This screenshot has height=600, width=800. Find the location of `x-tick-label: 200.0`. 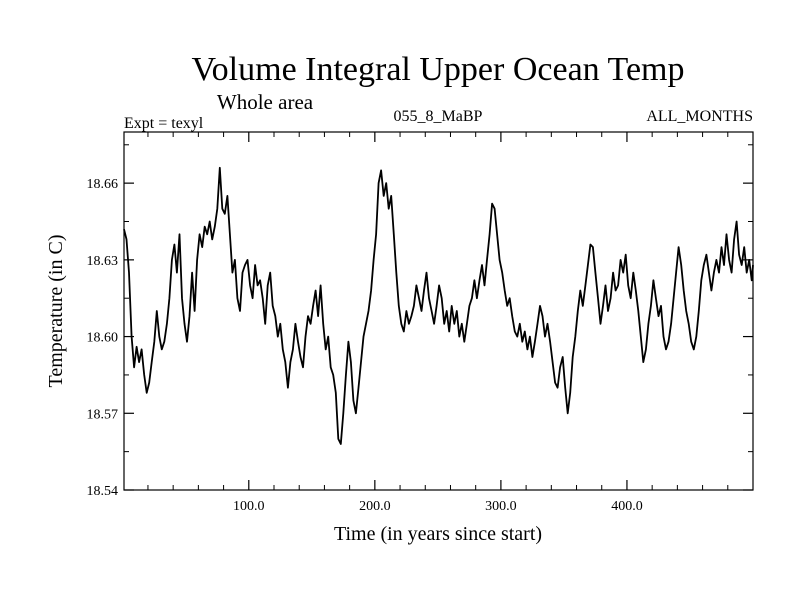

x-tick-label: 200.0 is located at coordinates (375, 506).